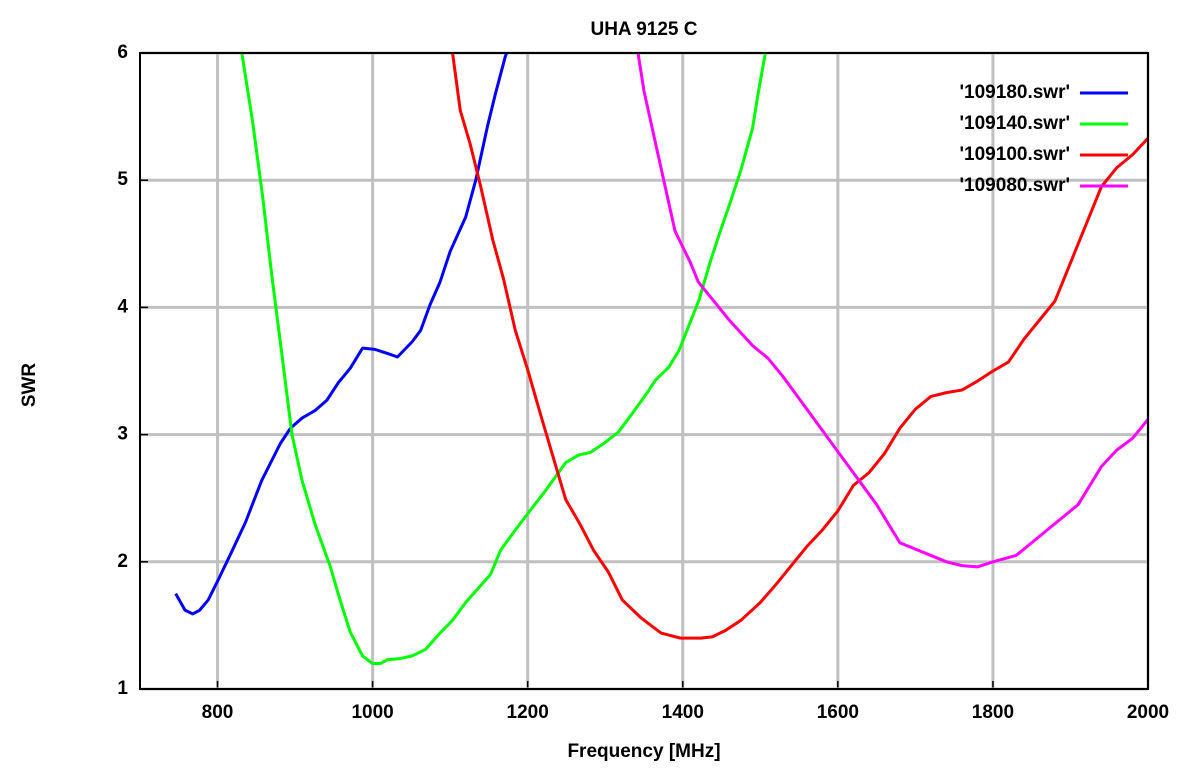 This screenshot has height=771, width=1187. What do you see at coordinates (1015, 185) in the screenshot?
I see `legend-label: '109080.swr'` at bounding box center [1015, 185].